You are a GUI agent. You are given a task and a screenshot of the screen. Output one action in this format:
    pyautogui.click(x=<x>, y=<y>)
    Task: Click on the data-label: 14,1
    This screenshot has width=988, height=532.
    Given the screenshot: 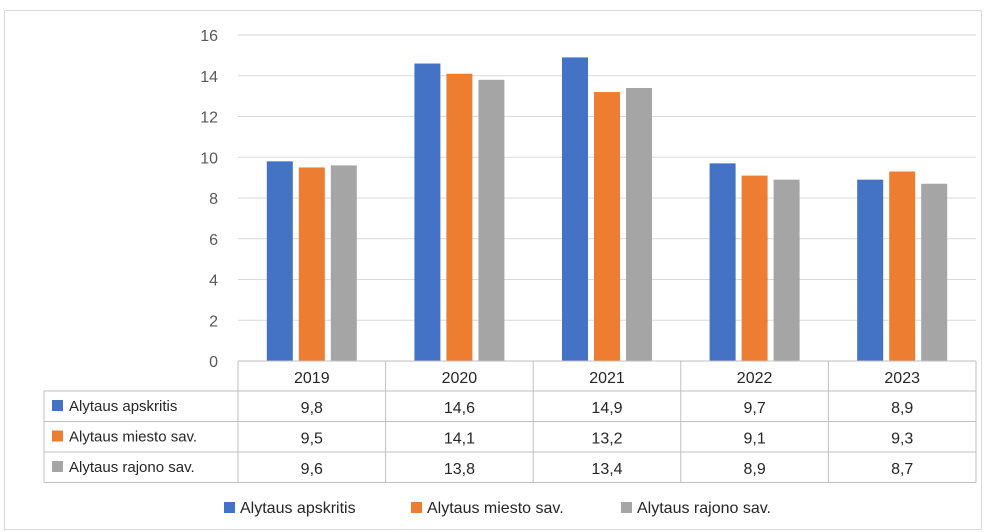 What is the action you would take?
    pyautogui.click(x=459, y=439)
    